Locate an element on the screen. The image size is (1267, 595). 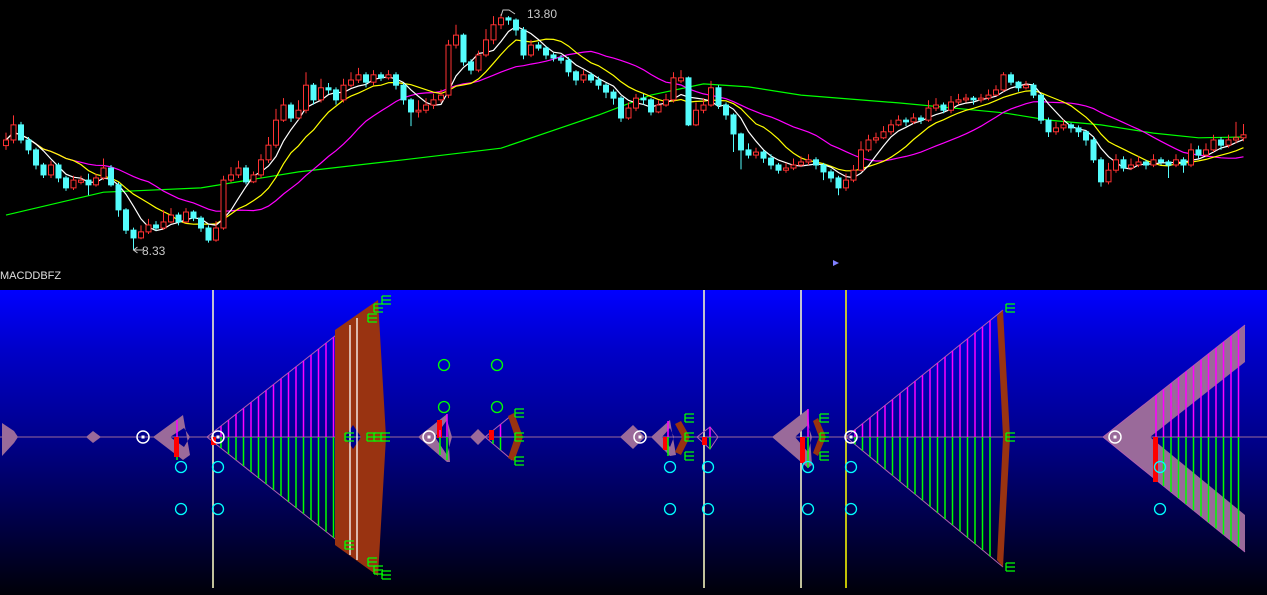
fan-a-outline is located at coordinates (292, 437).